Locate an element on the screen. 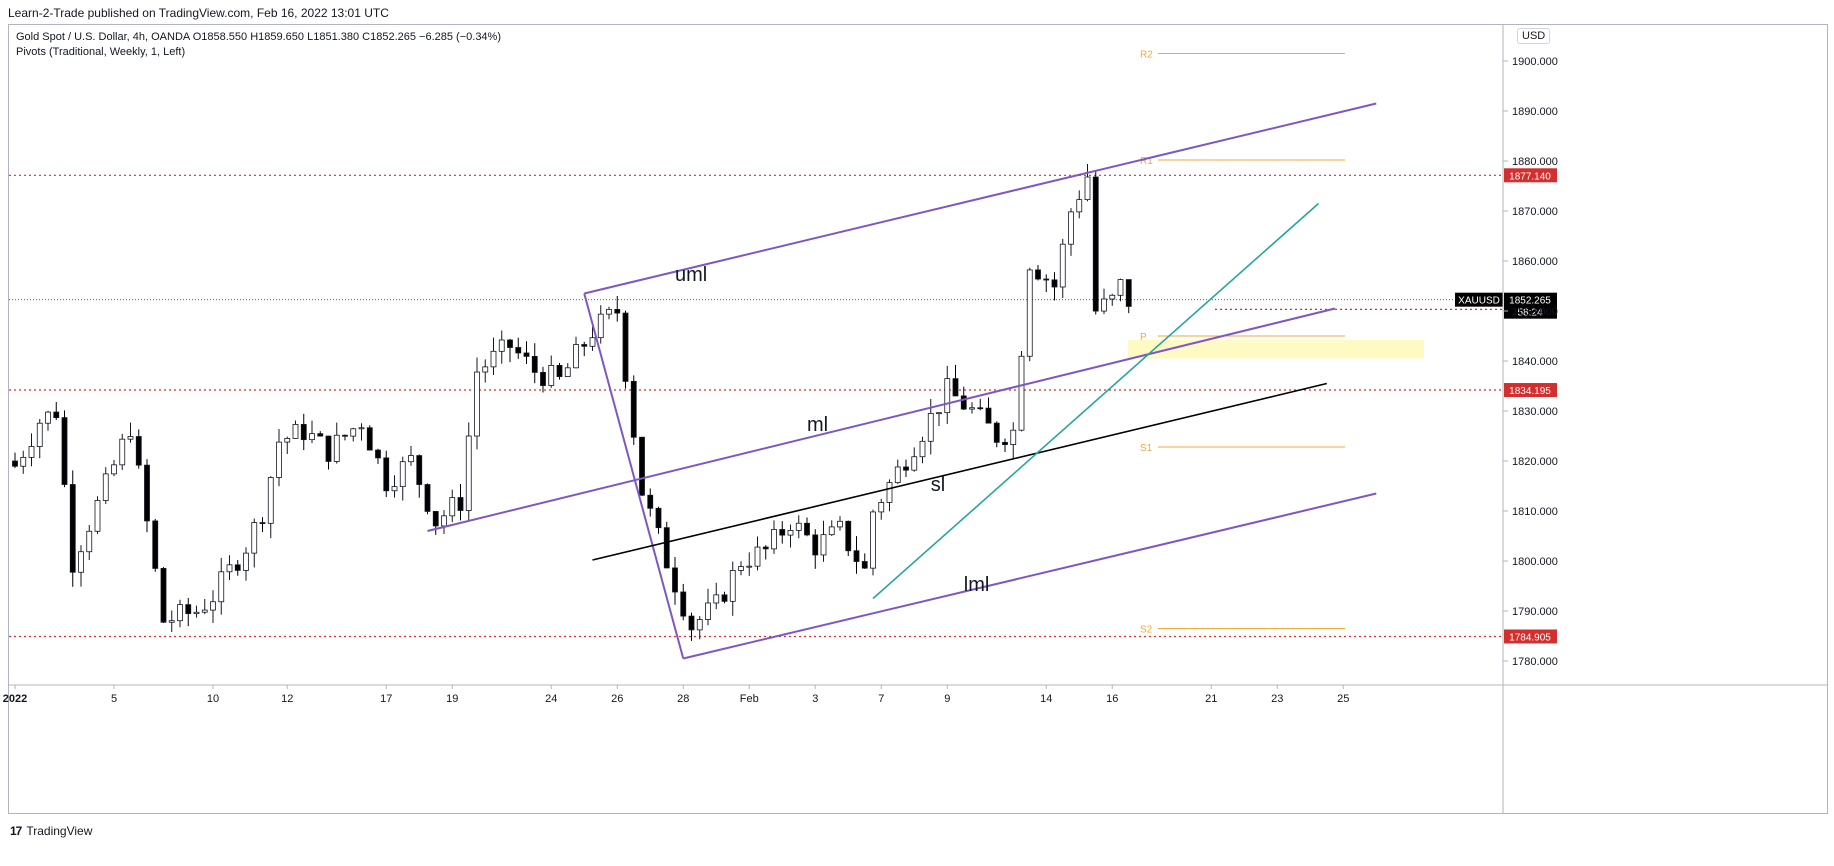  price-tick-label: 1840.000 is located at coordinates (1535, 362).